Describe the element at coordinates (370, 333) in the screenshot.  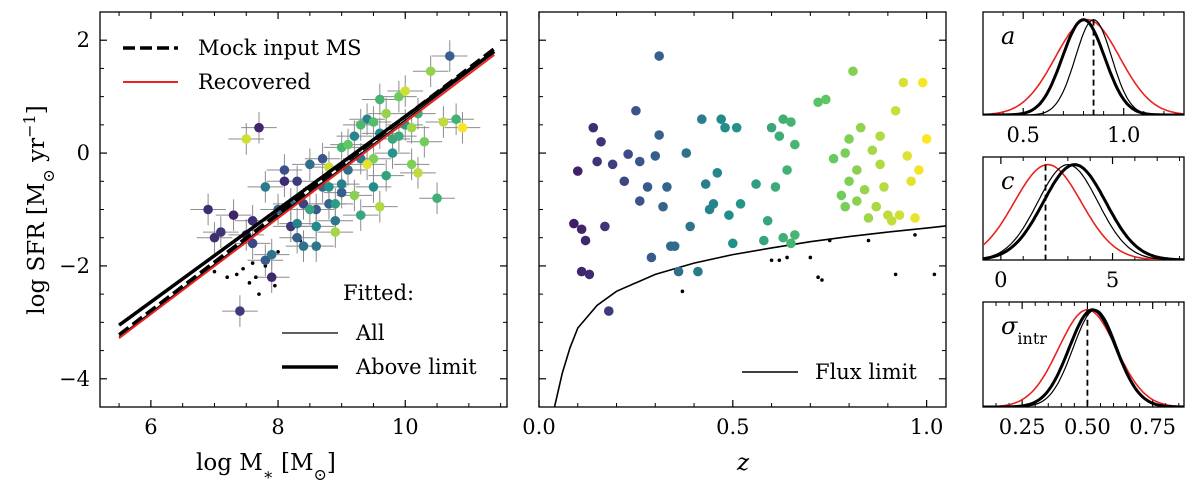
I see `legend-all-label: All` at that location.